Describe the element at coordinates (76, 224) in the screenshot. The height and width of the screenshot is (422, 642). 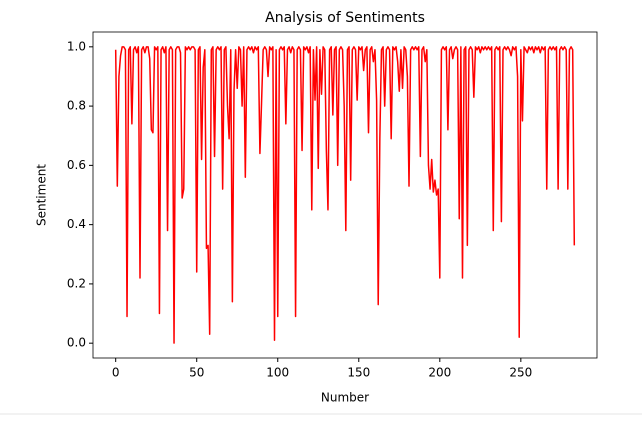
I see `y-tick-label: 0.4` at that location.